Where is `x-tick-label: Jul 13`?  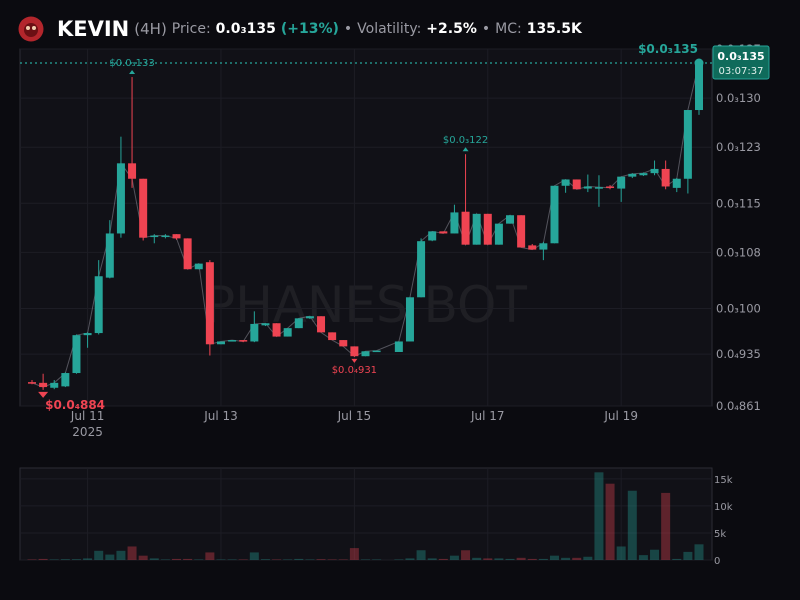
x-tick-label: Jul 13 is located at coordinates (220, 416).